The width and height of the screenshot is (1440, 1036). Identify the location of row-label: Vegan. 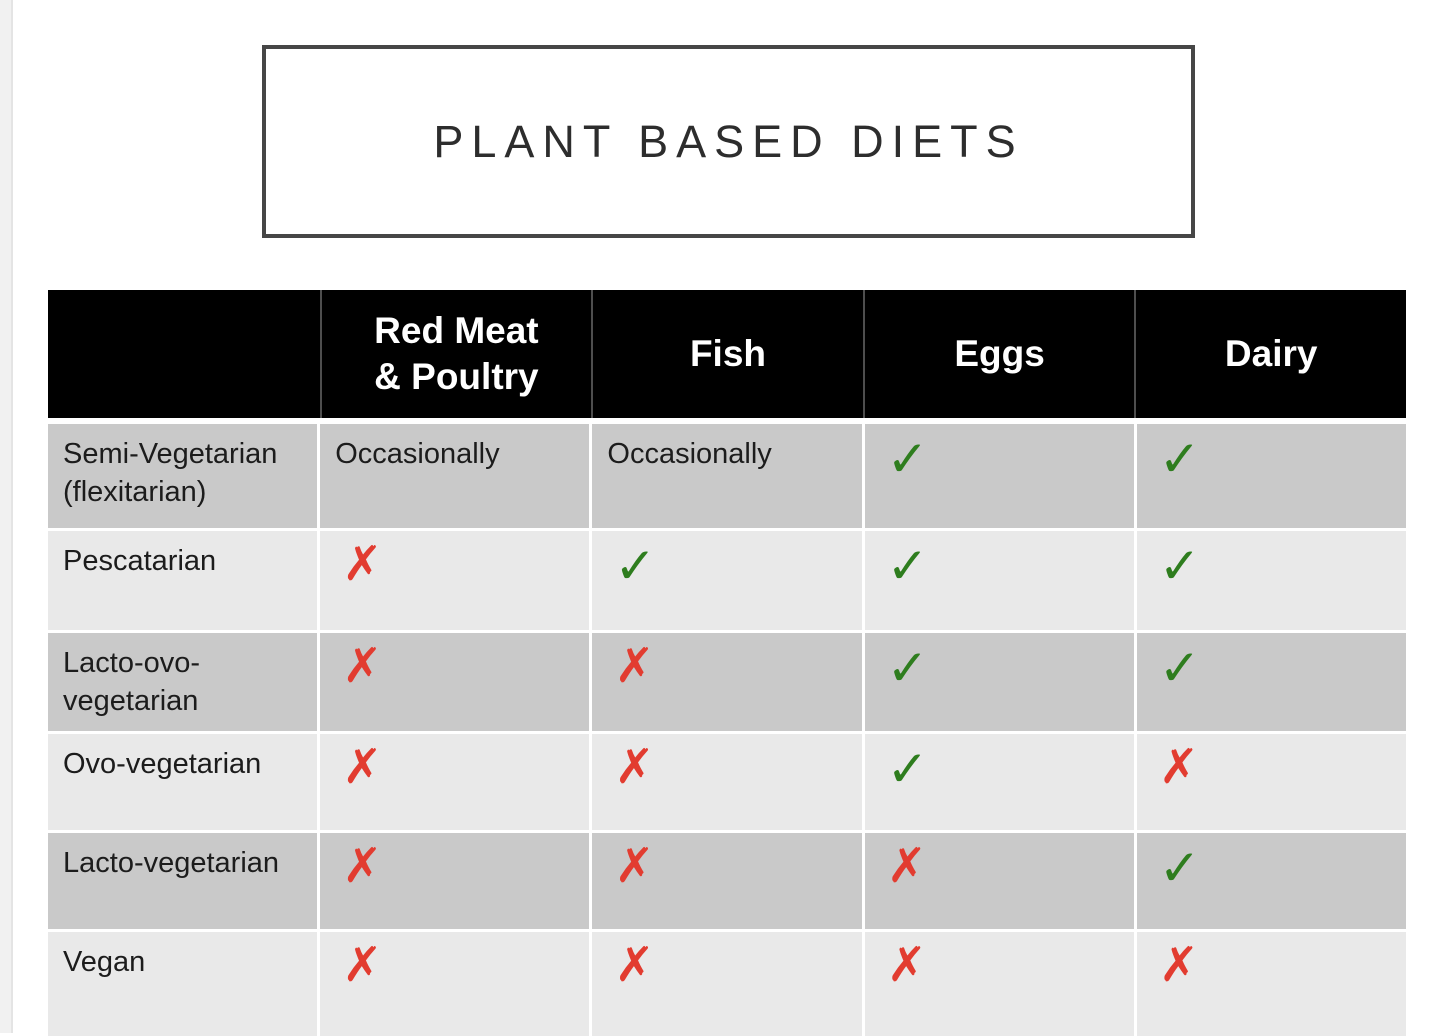
(183, 984).